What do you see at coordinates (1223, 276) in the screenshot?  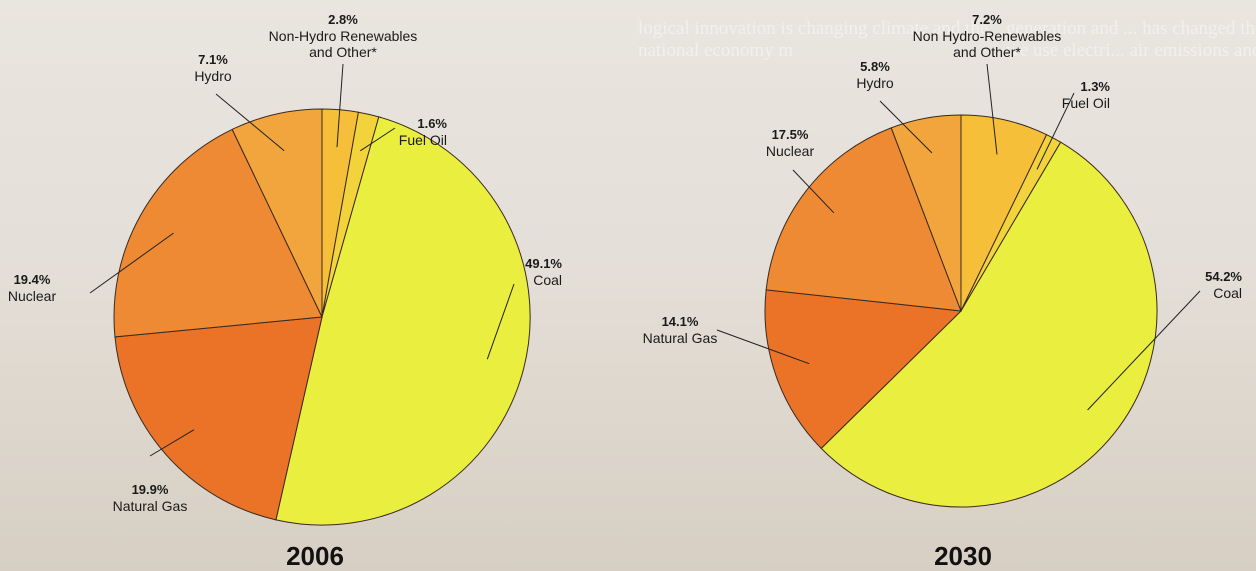 I see `slice-value-label-coal: 54.2%` at bounding box center [1223, 276].